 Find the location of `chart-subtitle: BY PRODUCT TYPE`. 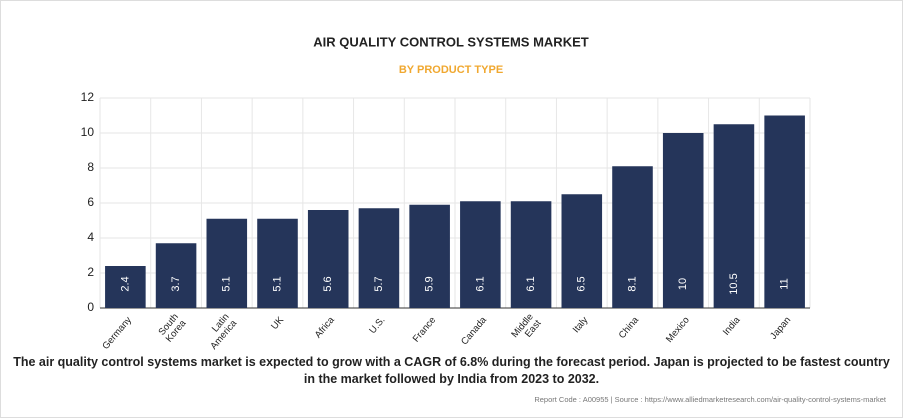

chart-subtitle: BY PRODUCT TYPE is located at coordinates (451, 70).